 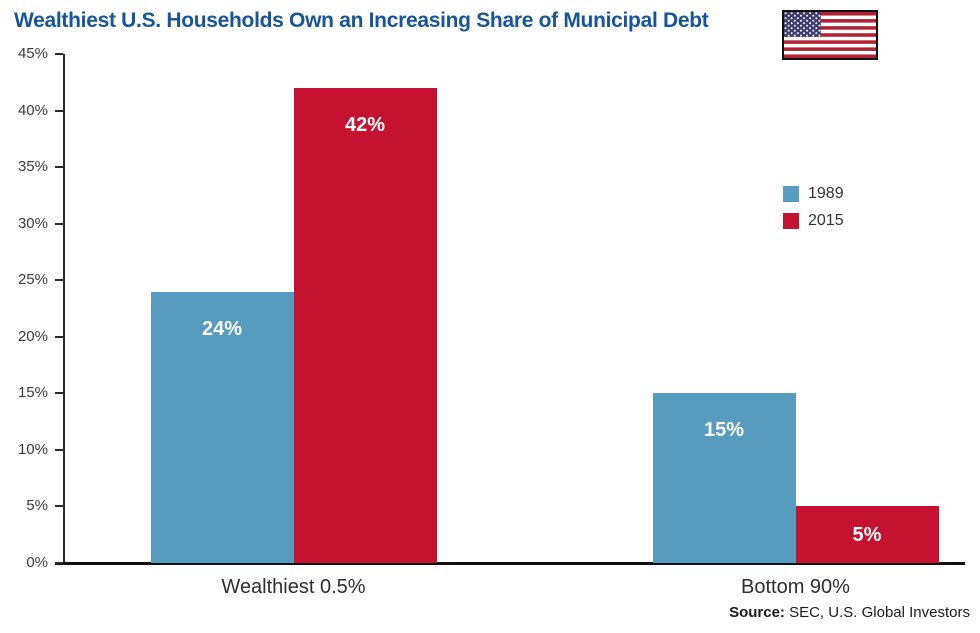 I want to click on legend-item-1989: 1989, so click(x=813, y=194).